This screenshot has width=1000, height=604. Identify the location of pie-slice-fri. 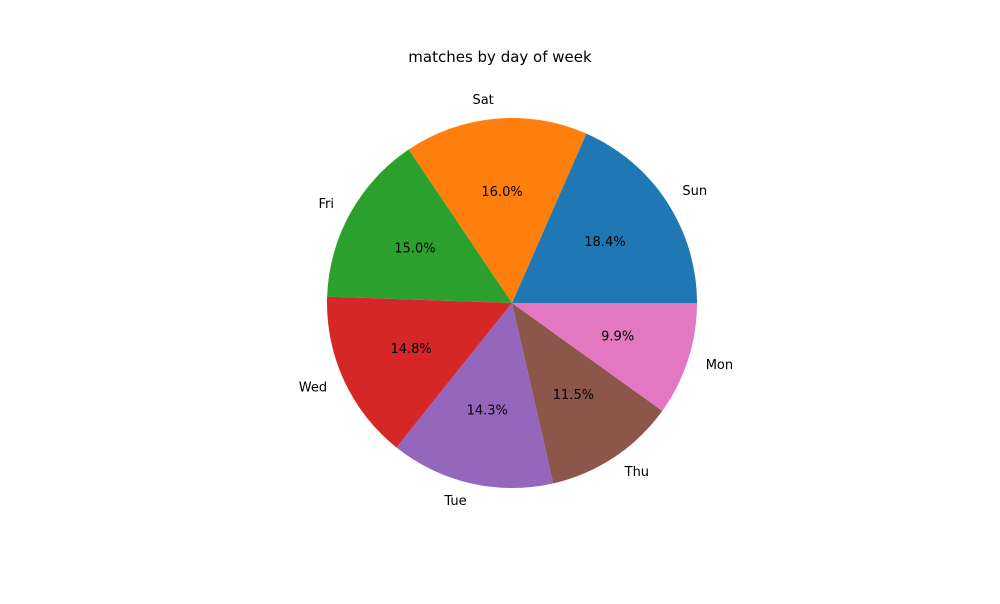
(419, 226).